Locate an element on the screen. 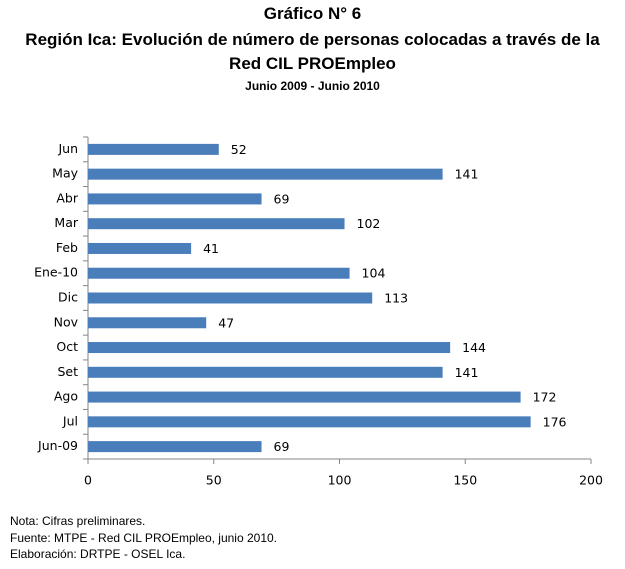  data-label: 104 is located at coordinates (374, 273).